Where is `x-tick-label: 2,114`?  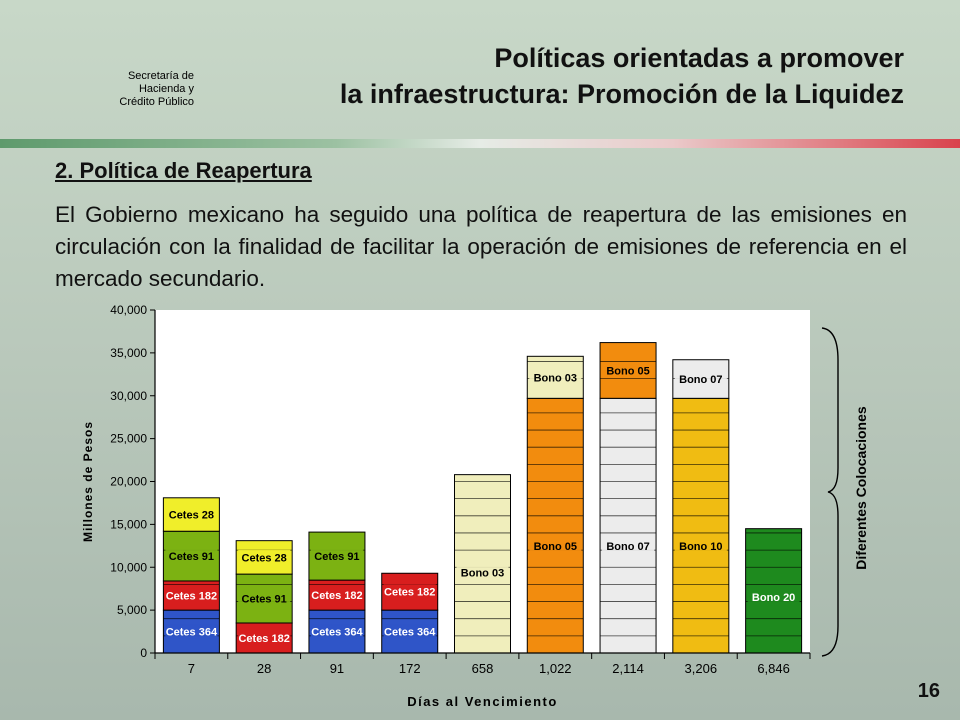 x-tick-label: 2,114 is located at coordinates (628, 668).